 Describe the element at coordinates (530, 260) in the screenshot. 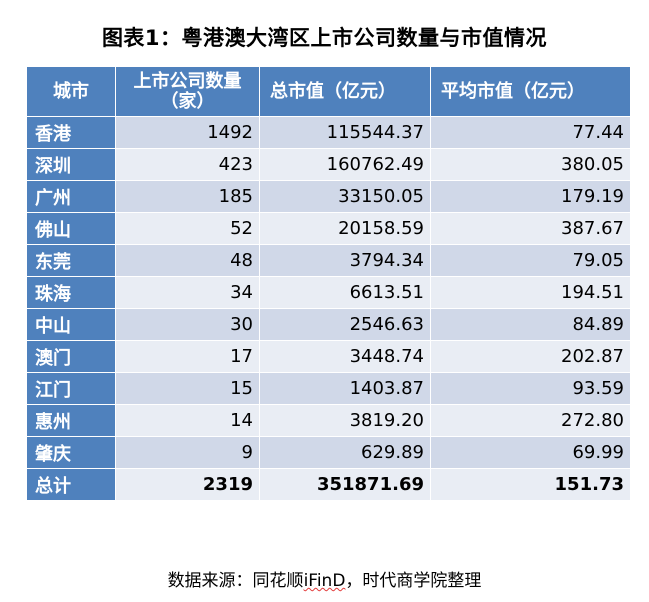

I see `average-market-cap-cell: 79.05` at that location.